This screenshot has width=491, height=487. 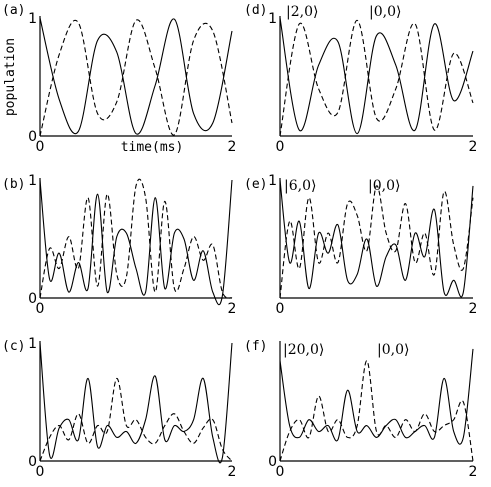 What do you see at coordinates (10, 77) in the screenshot?
I see `y-axis-title: population` at bounding box center [10, 77].